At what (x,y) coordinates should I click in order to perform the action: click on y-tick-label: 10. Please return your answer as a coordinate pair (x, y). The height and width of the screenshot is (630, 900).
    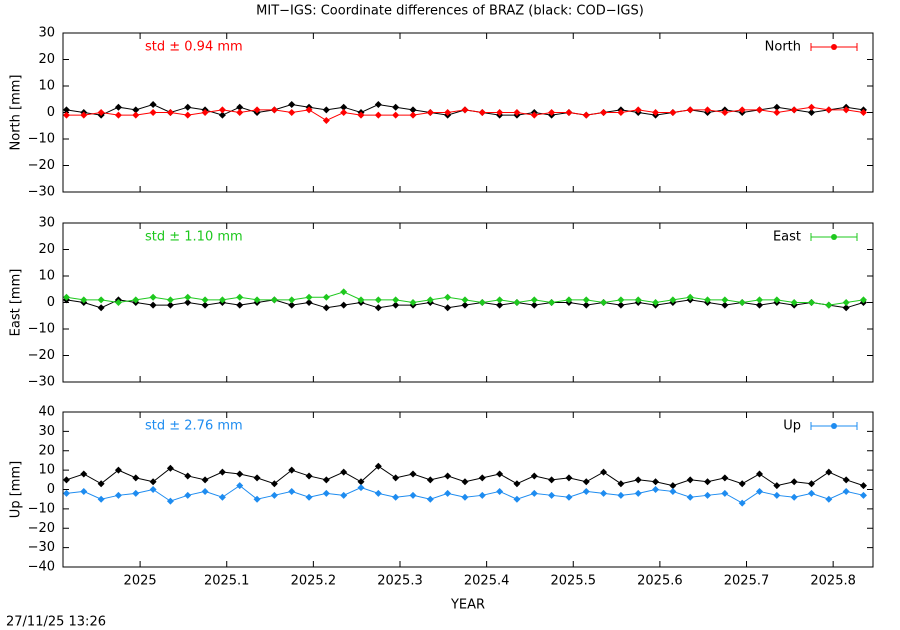
    Looking at the image, I should click on (46, 86).